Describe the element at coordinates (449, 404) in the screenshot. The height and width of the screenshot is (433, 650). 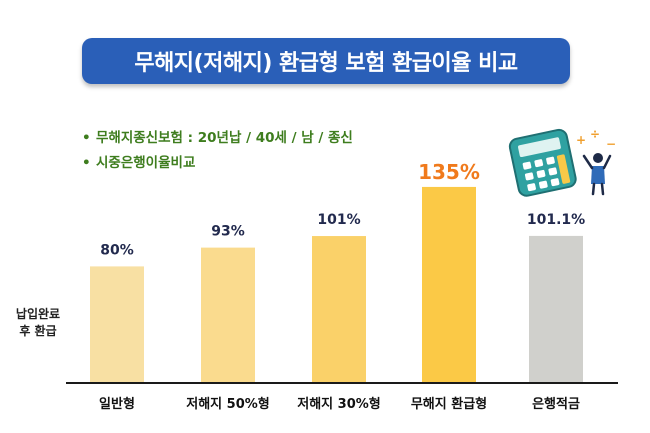
I see `x-tick-label: 무해지 환급형` at that location.